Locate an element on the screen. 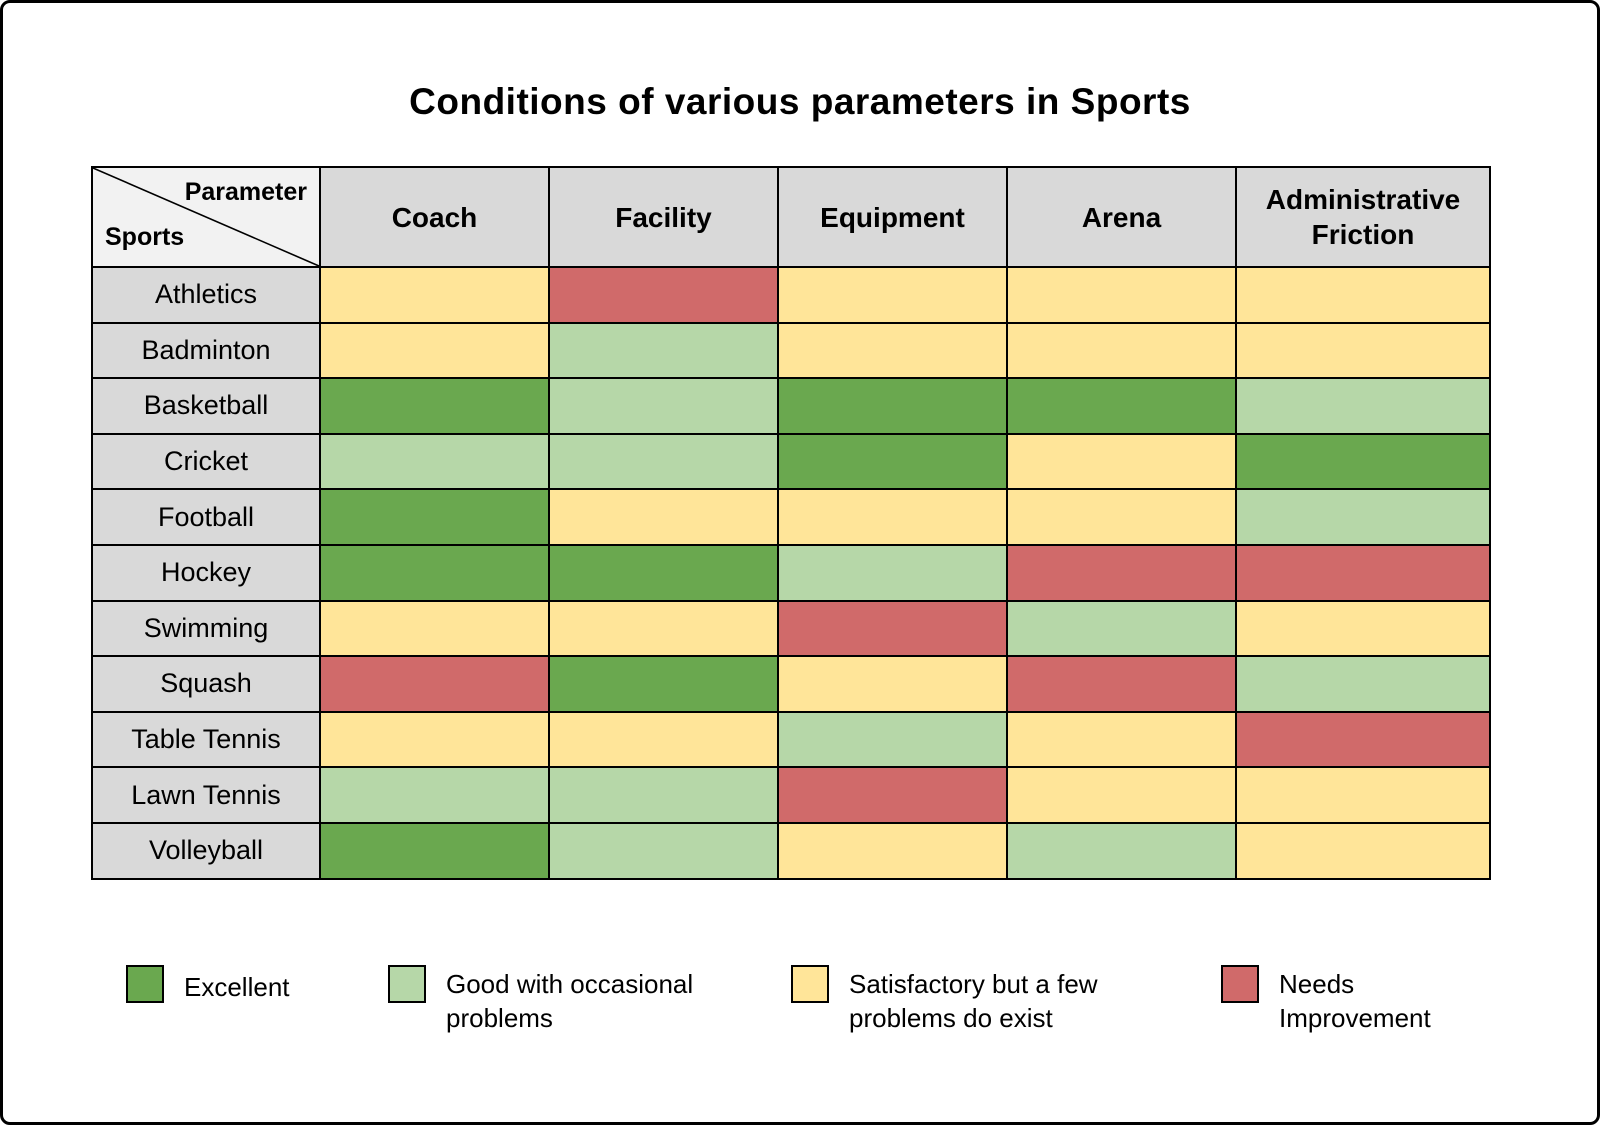 The image size is (1600, 1125). cell-hockey-facility is located at coordinates (663, 572).